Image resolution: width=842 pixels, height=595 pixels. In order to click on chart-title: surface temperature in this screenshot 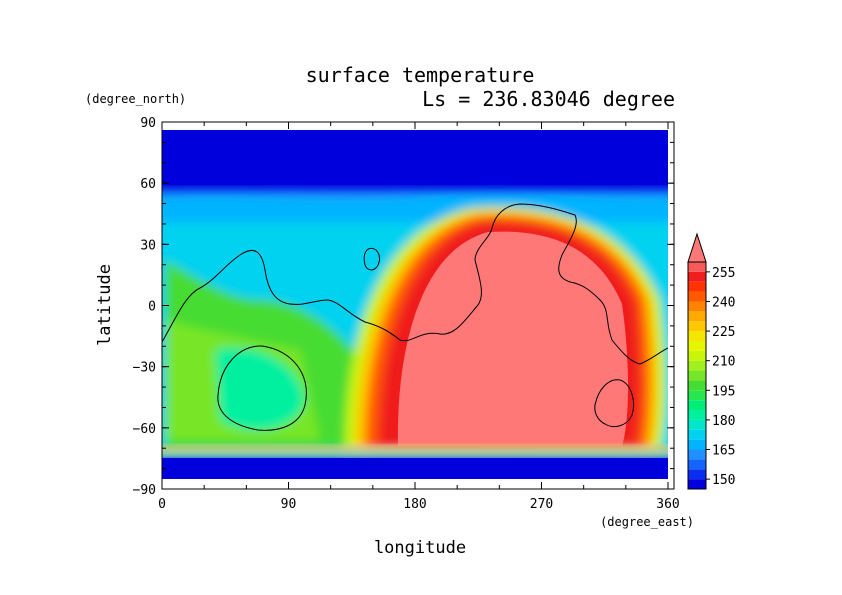, I will do `click(420, 75)`.